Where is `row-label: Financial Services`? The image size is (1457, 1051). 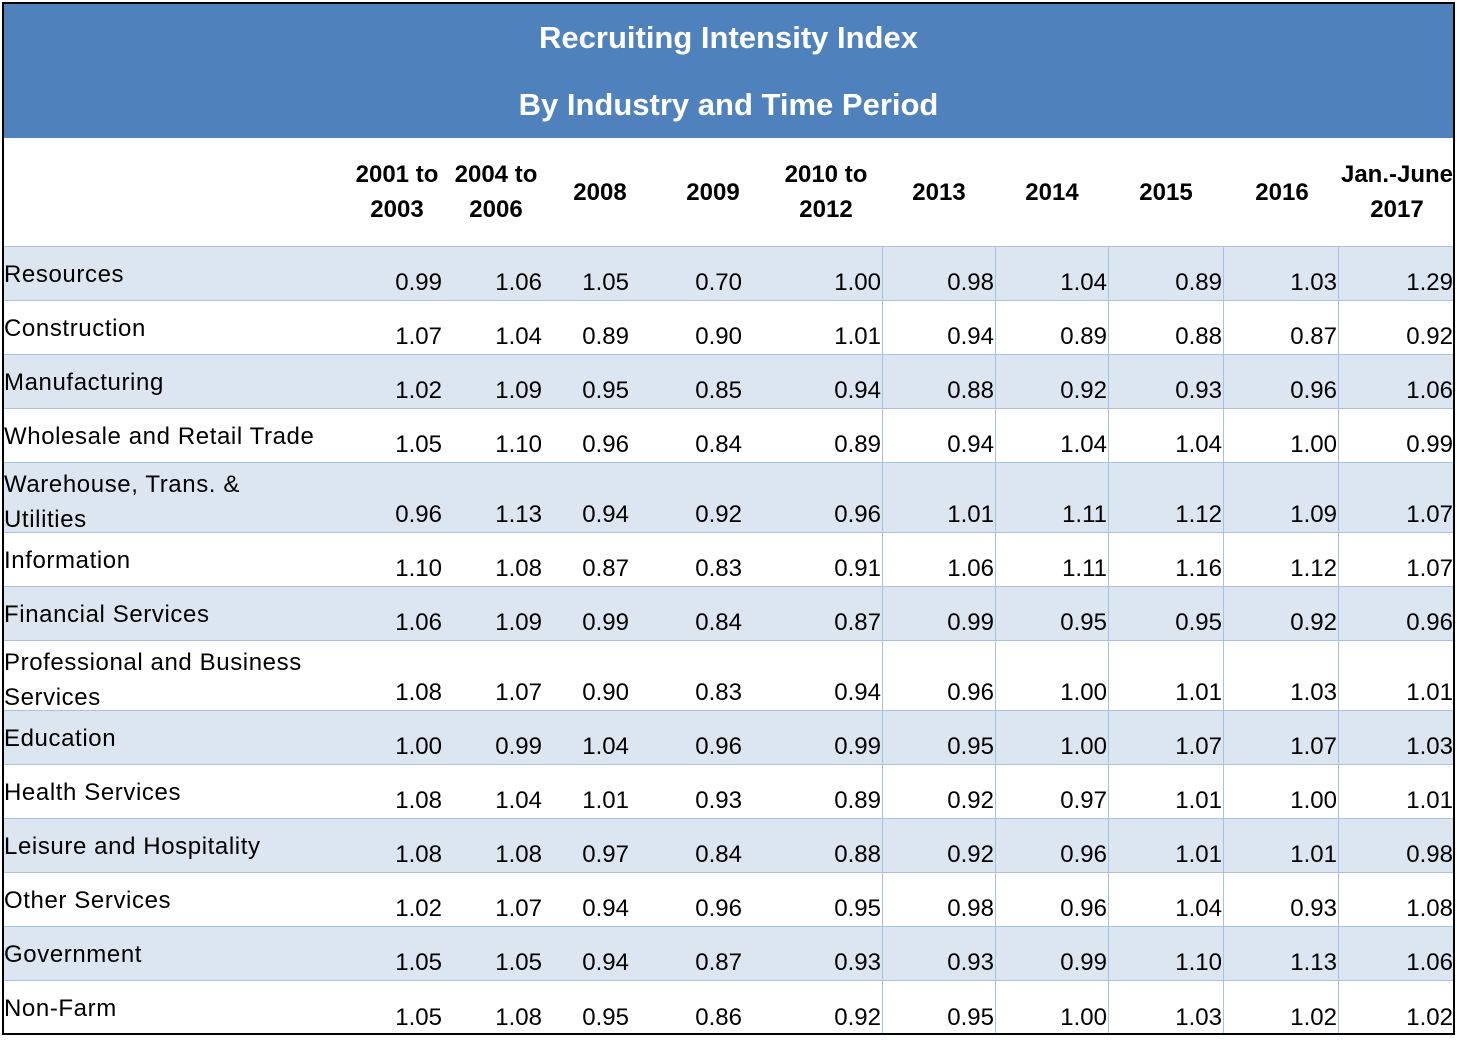
row-label: Financial Services is located at coordinates (107, 614).